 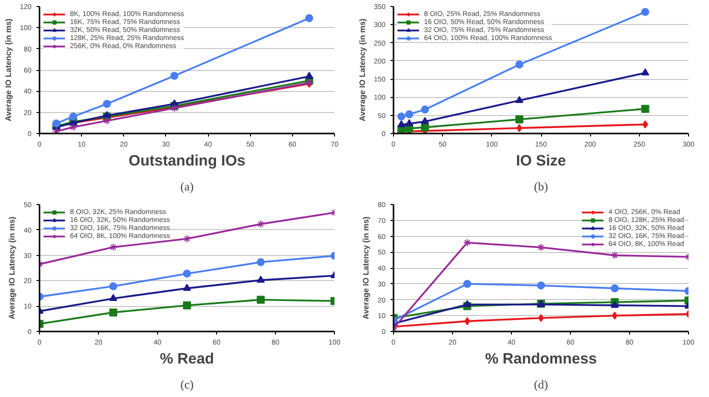 I want to click on x-axis-title: Outstanding IOs, so click(x=187, y=161).